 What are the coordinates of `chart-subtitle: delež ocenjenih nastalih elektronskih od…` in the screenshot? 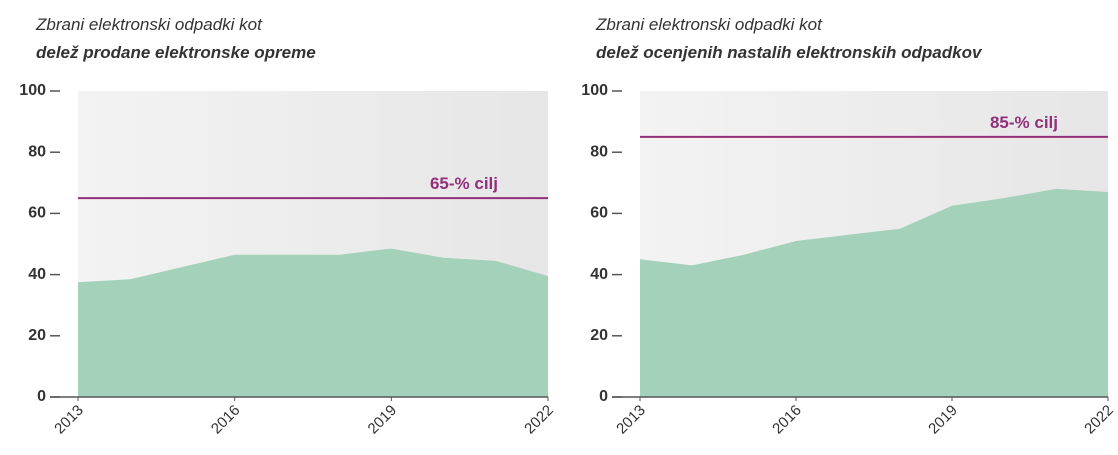 It's located at (789, 52).